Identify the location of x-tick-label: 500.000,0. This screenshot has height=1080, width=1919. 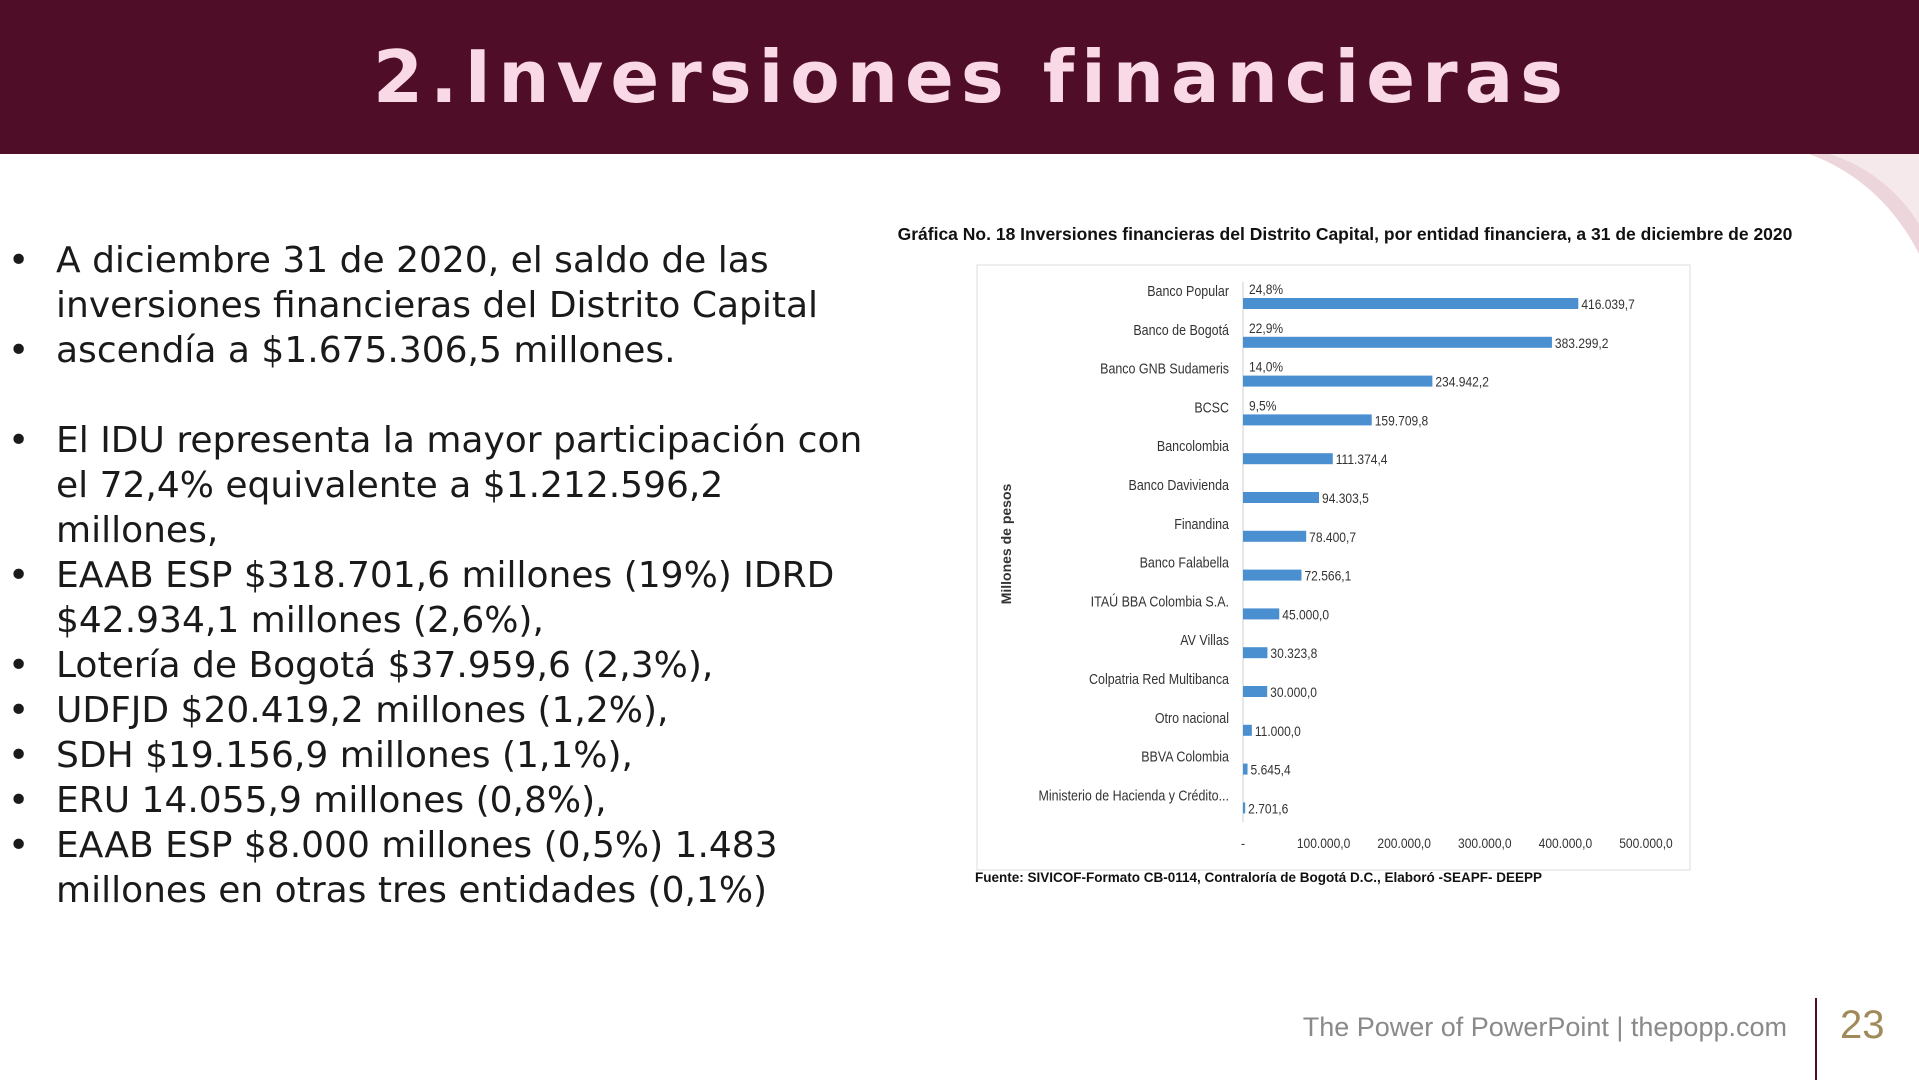
(1646, 843).